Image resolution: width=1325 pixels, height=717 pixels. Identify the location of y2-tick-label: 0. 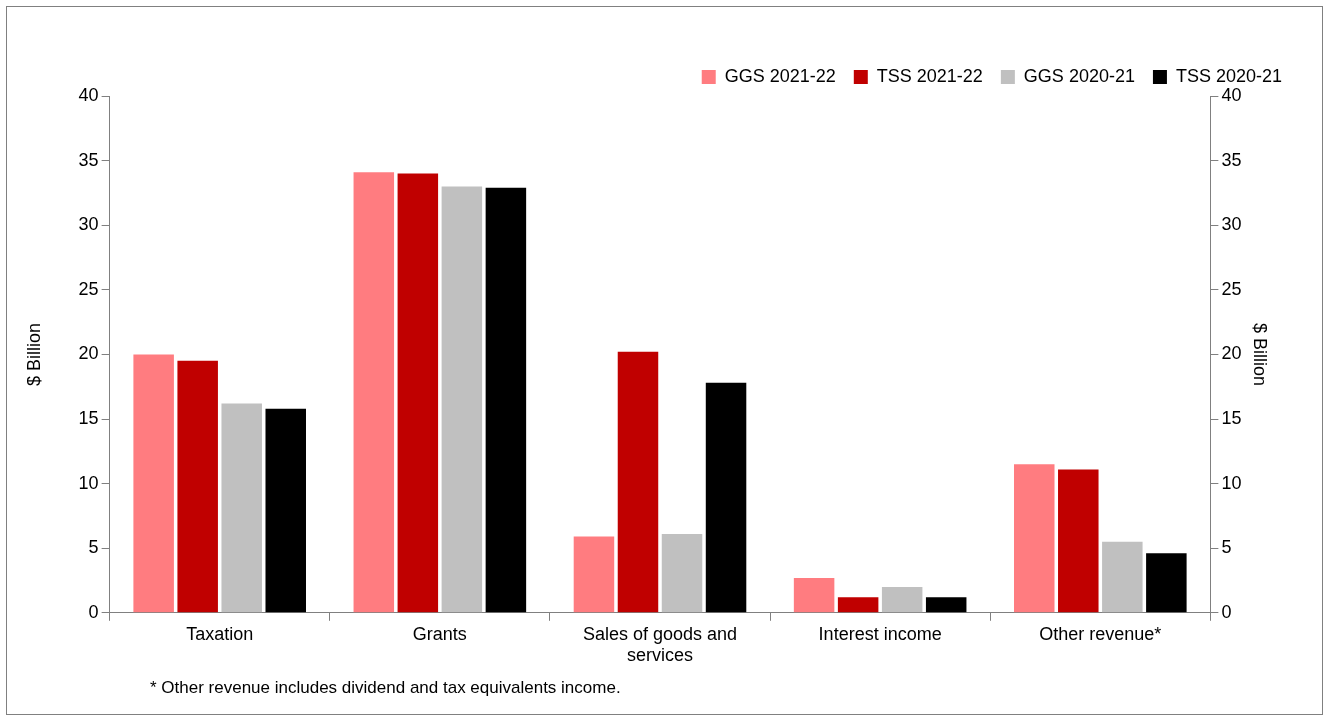
(1226, 611).